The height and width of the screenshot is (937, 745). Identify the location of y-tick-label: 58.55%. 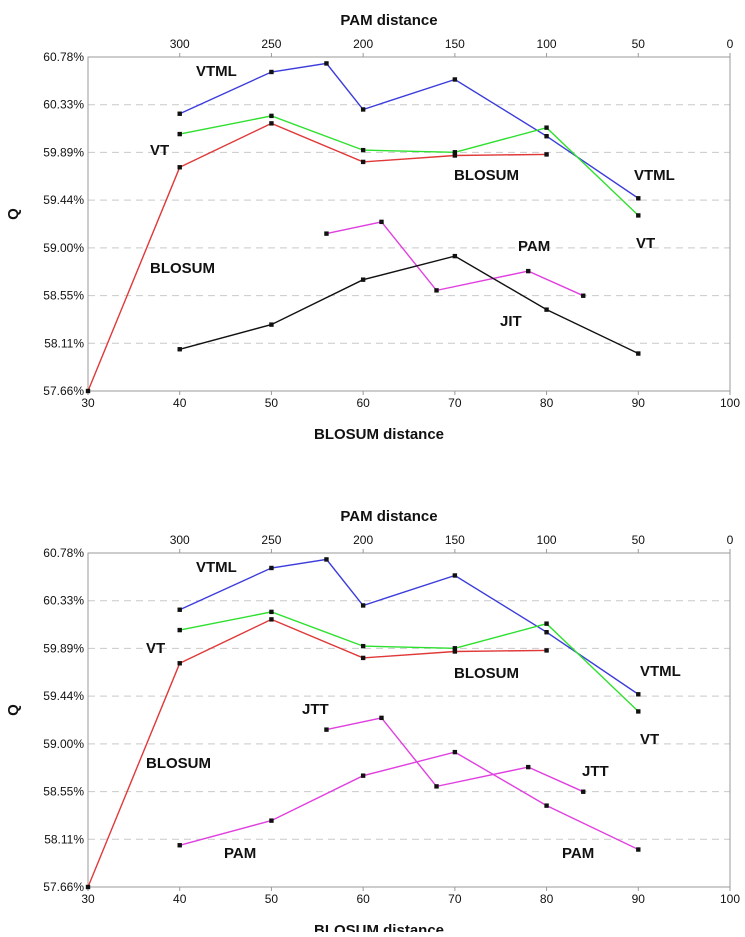
(63, 792).